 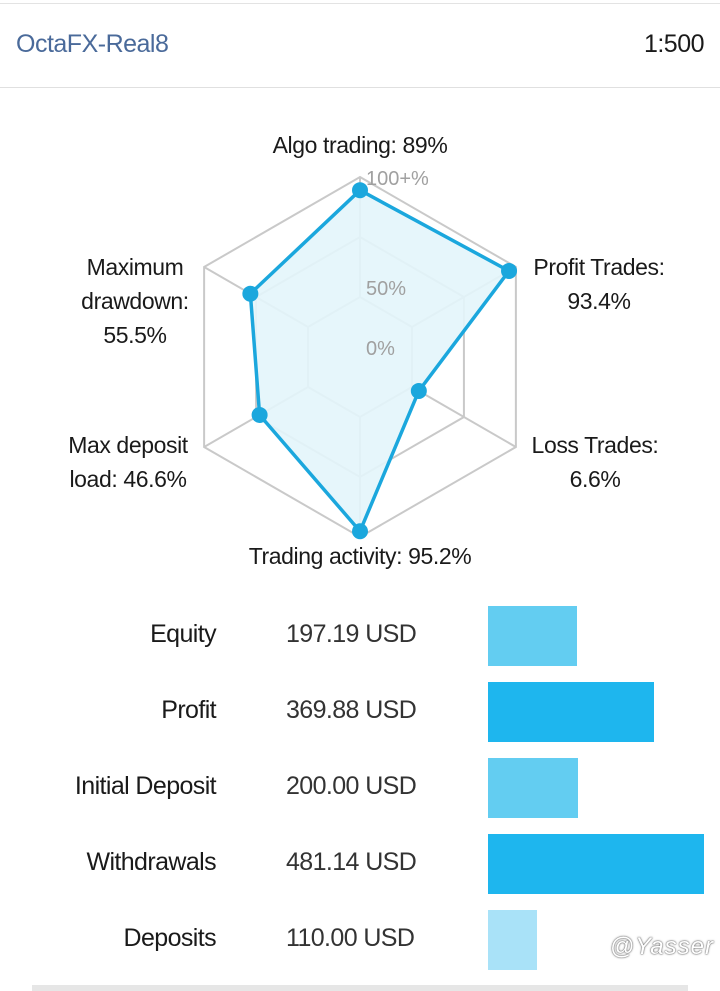 I want to click on stat-label: Deposits, so click(x=170, y=938).